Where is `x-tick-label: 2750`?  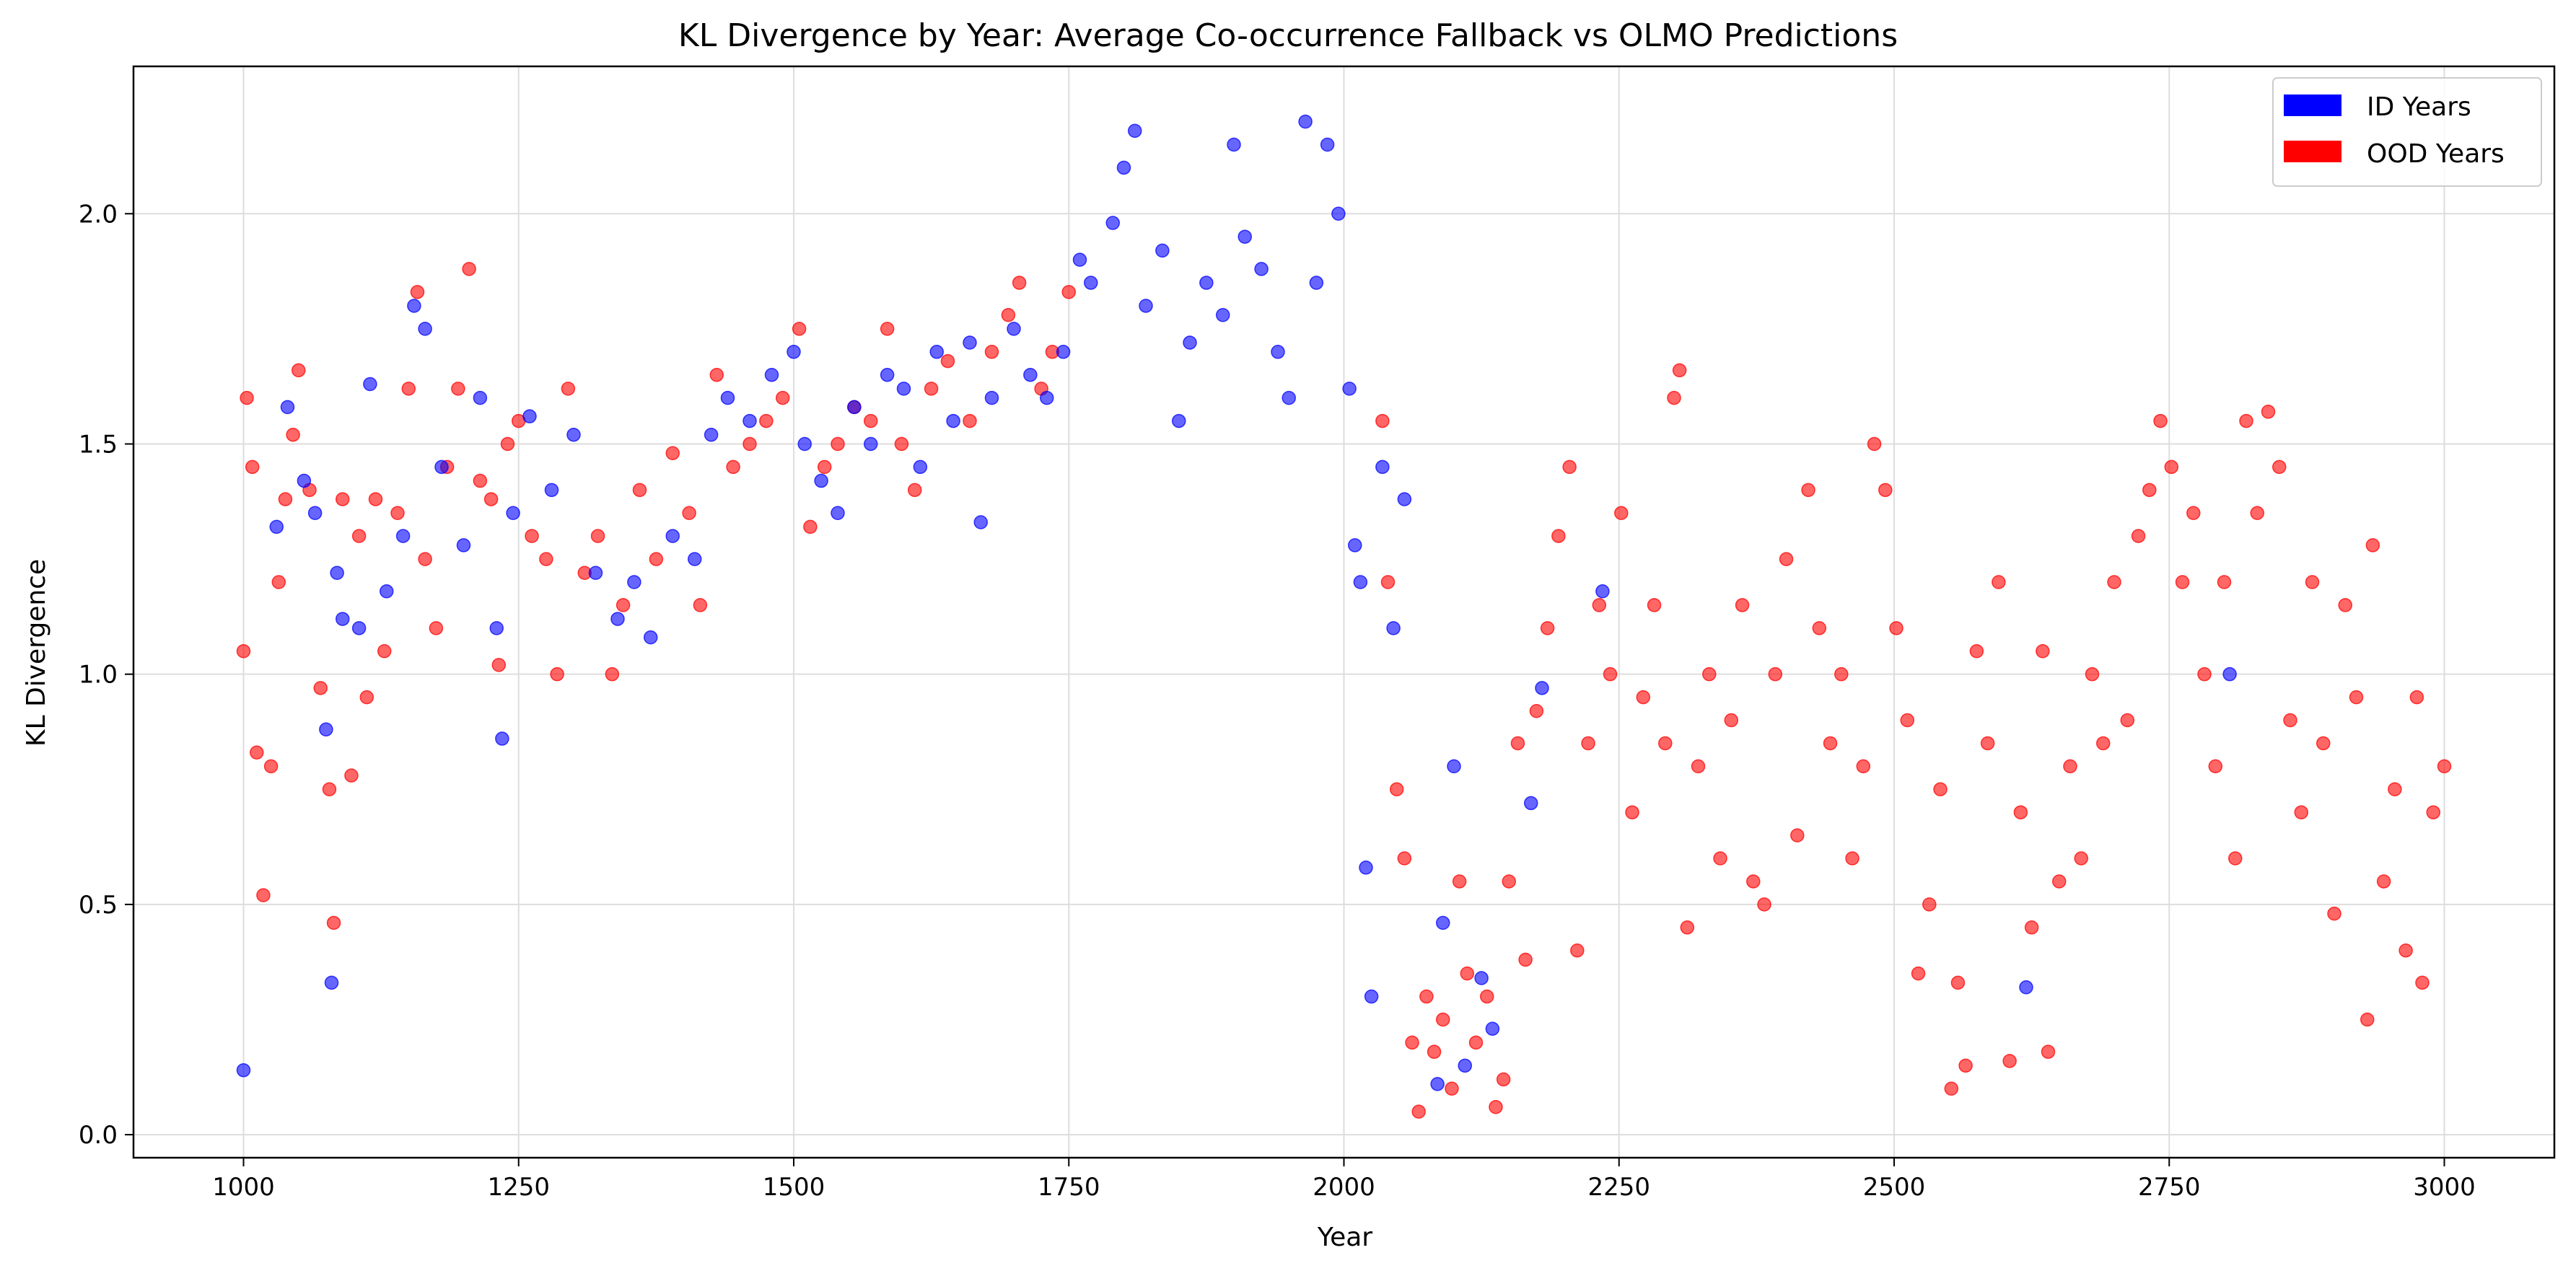
x-tick-label: 2750 is located at coordinates (2169, 1187).